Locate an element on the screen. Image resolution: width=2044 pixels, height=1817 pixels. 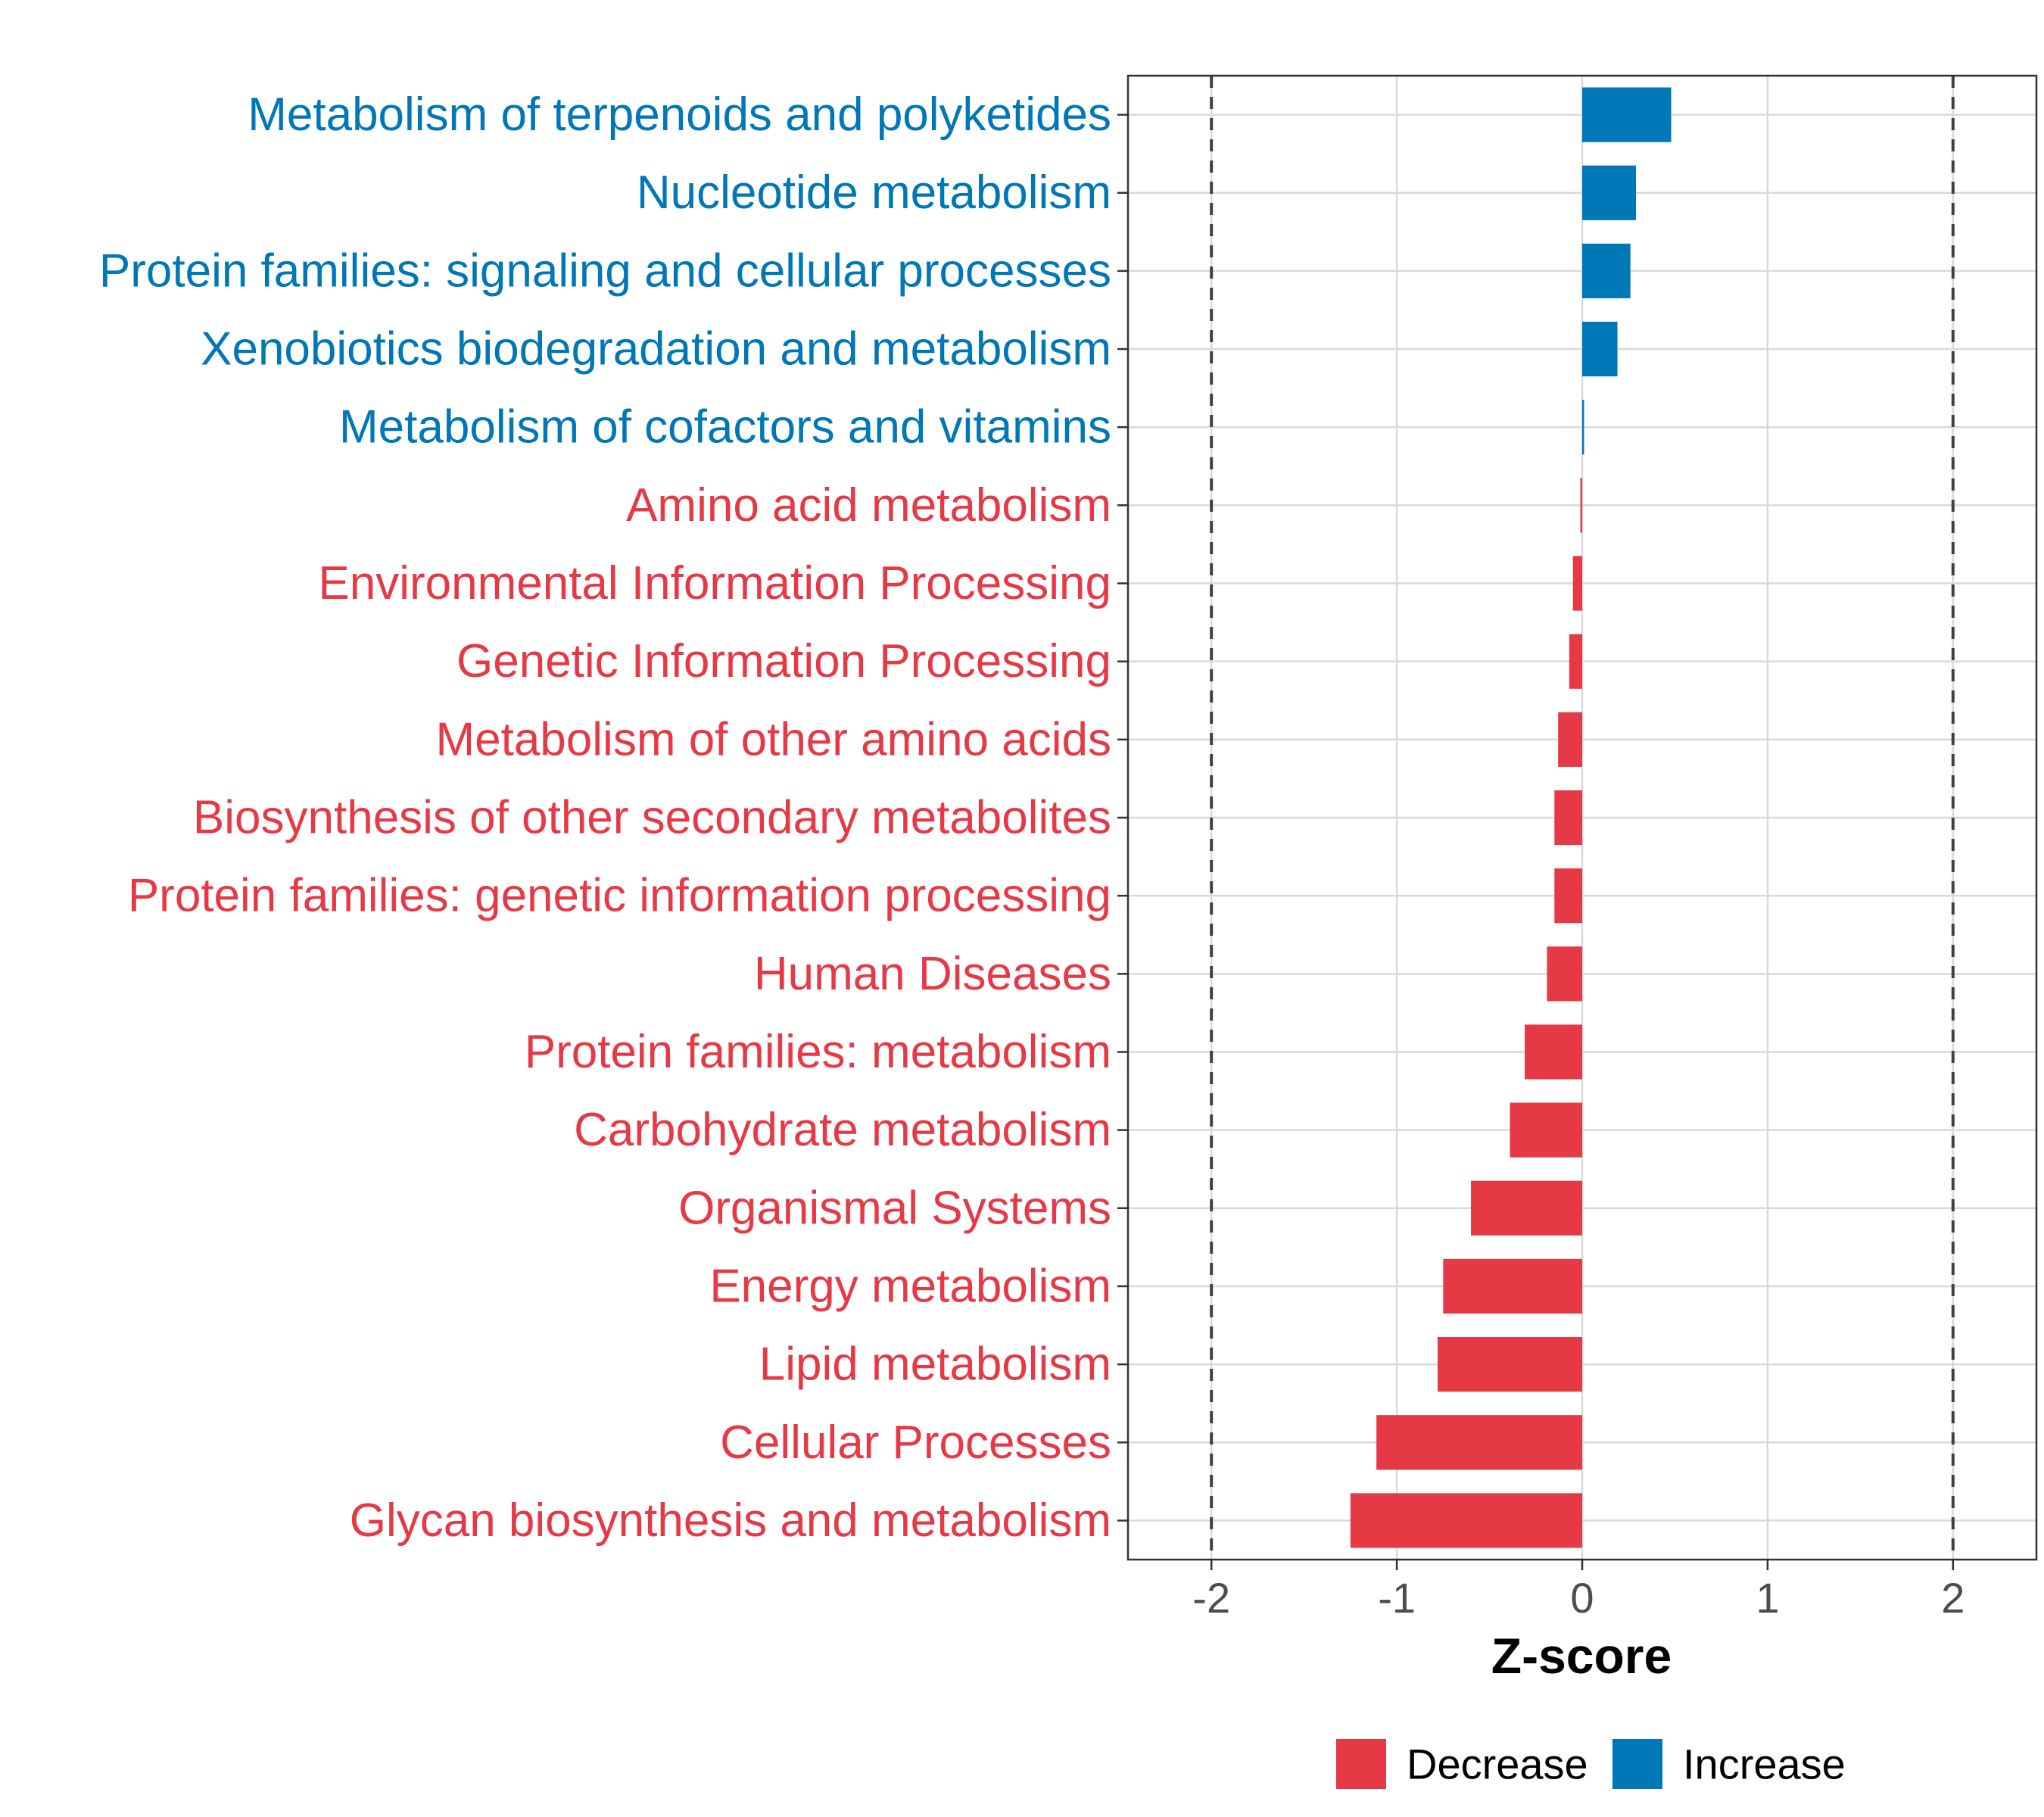
legend-label: Decrease is located at coordinates (1497, 1764).